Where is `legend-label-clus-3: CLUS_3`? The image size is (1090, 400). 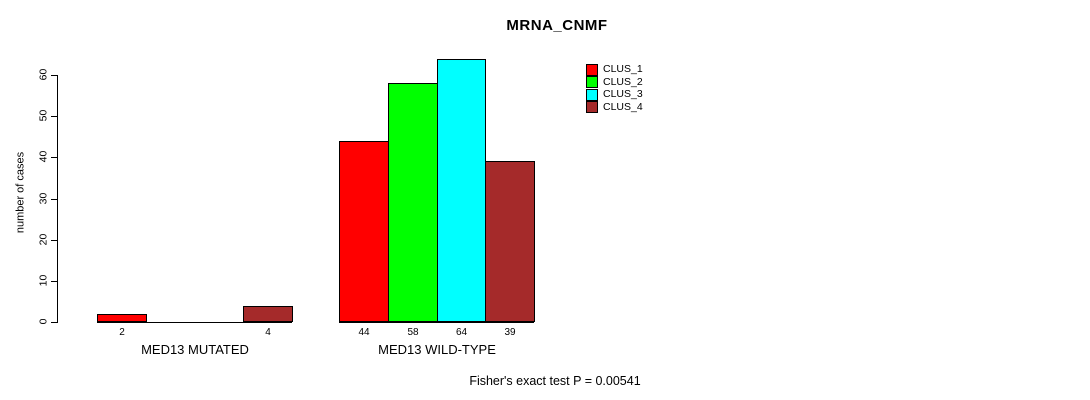
legend-label-clus-3: CLUS_3 is located at coordinates (623, 94).